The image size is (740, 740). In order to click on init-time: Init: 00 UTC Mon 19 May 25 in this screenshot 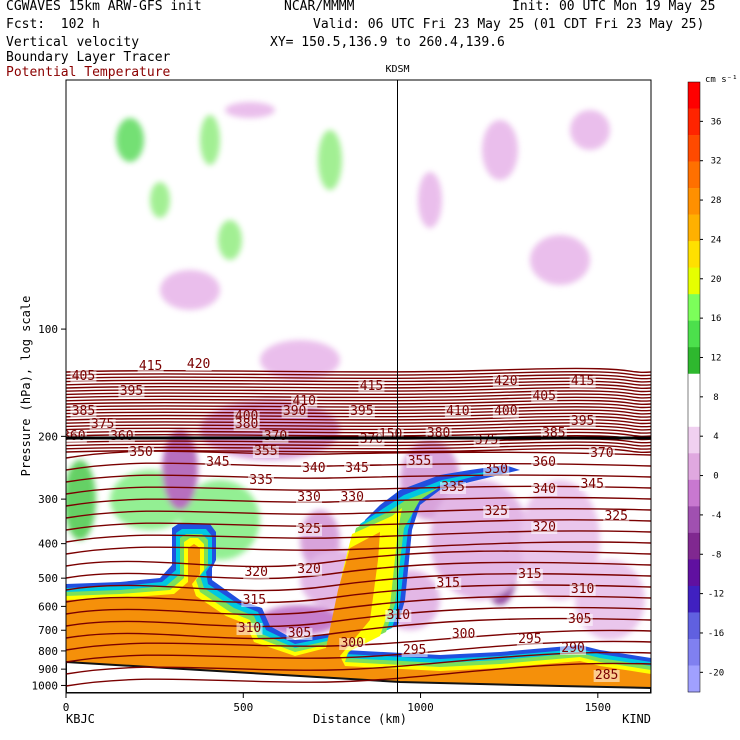, I will do `click(614, 7)`.